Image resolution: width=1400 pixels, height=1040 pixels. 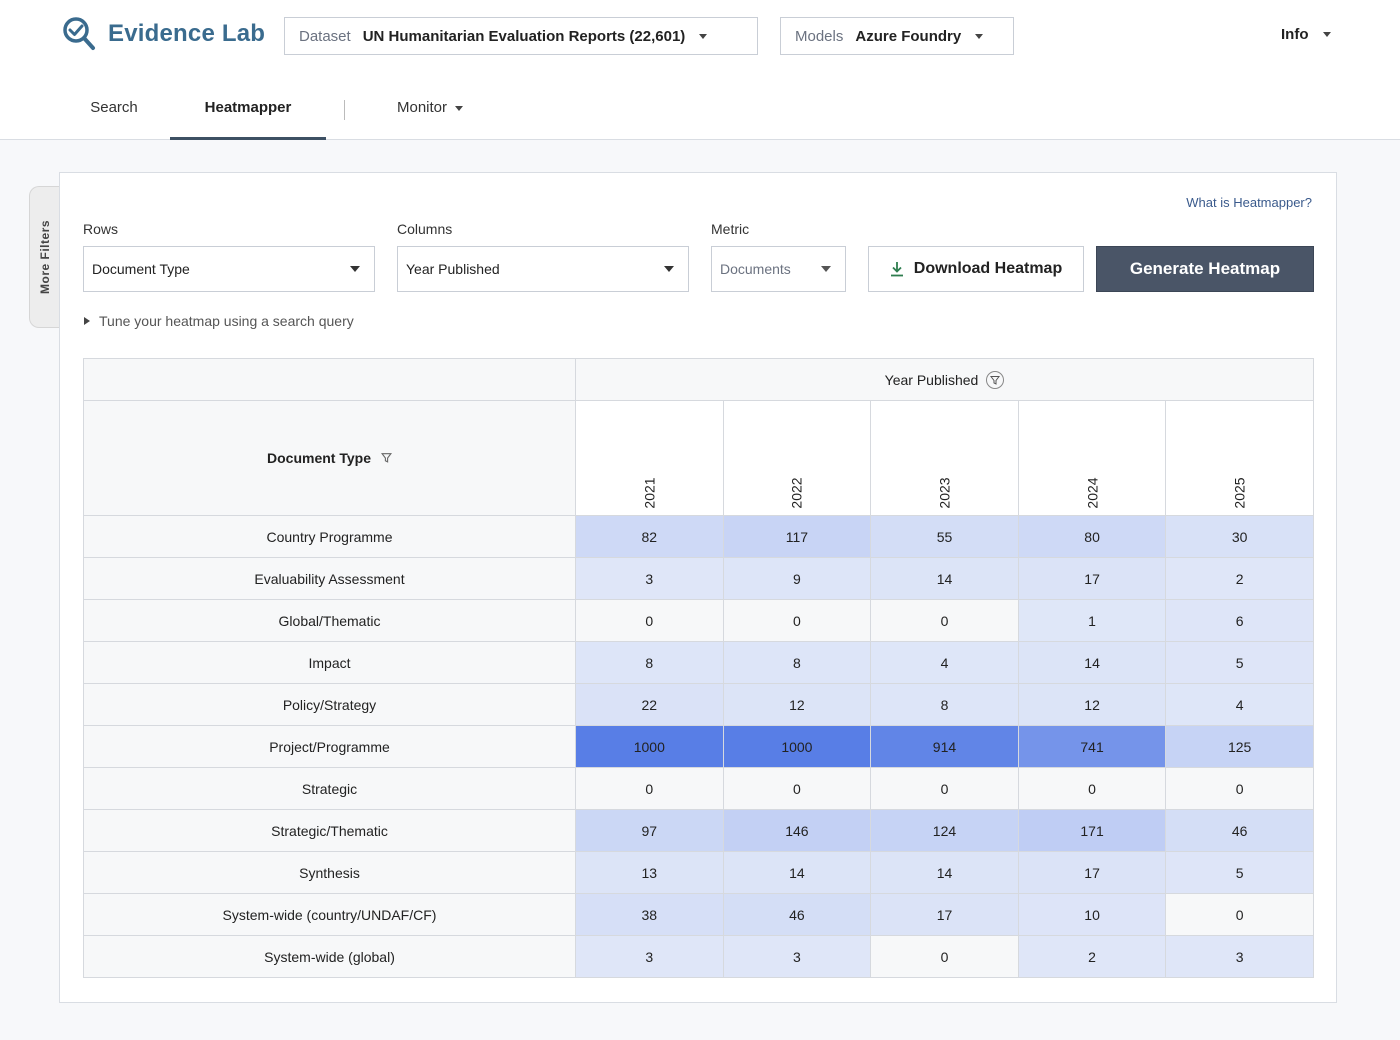 I want to click on more-filters-tab: More Filters, so click(x=44, y=257).